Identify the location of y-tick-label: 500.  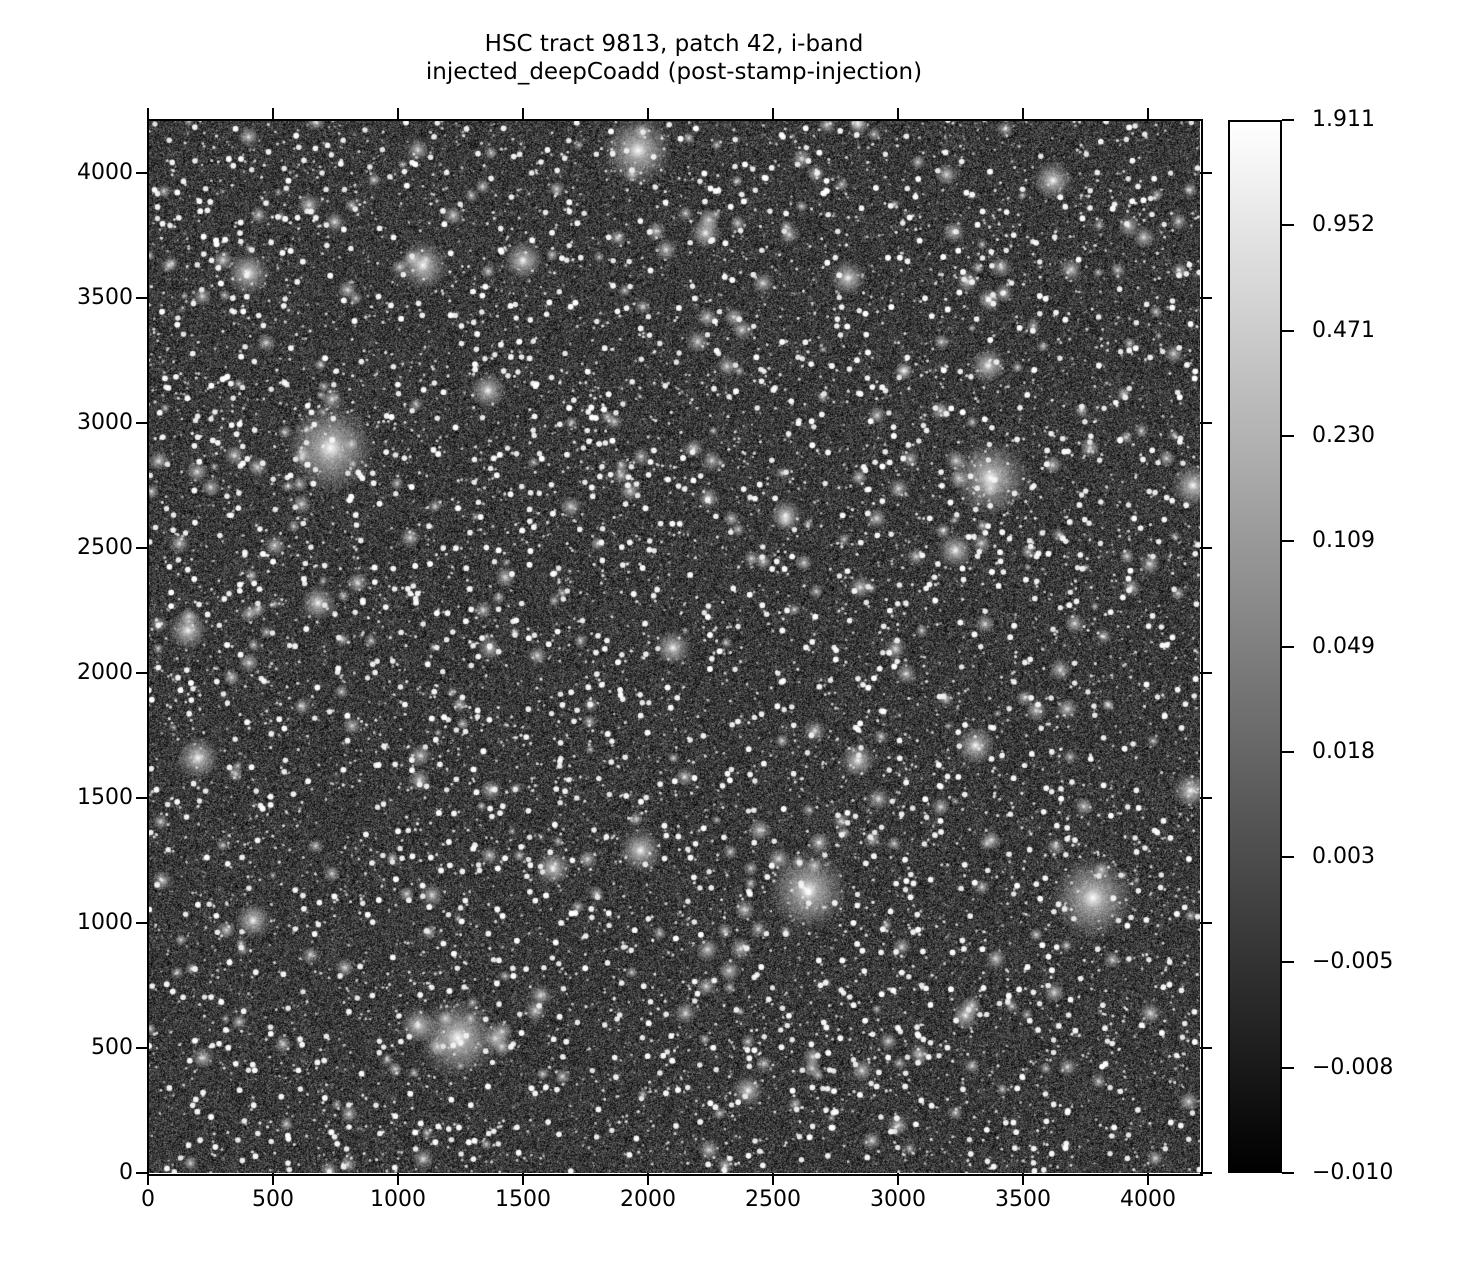
(112, 1047).